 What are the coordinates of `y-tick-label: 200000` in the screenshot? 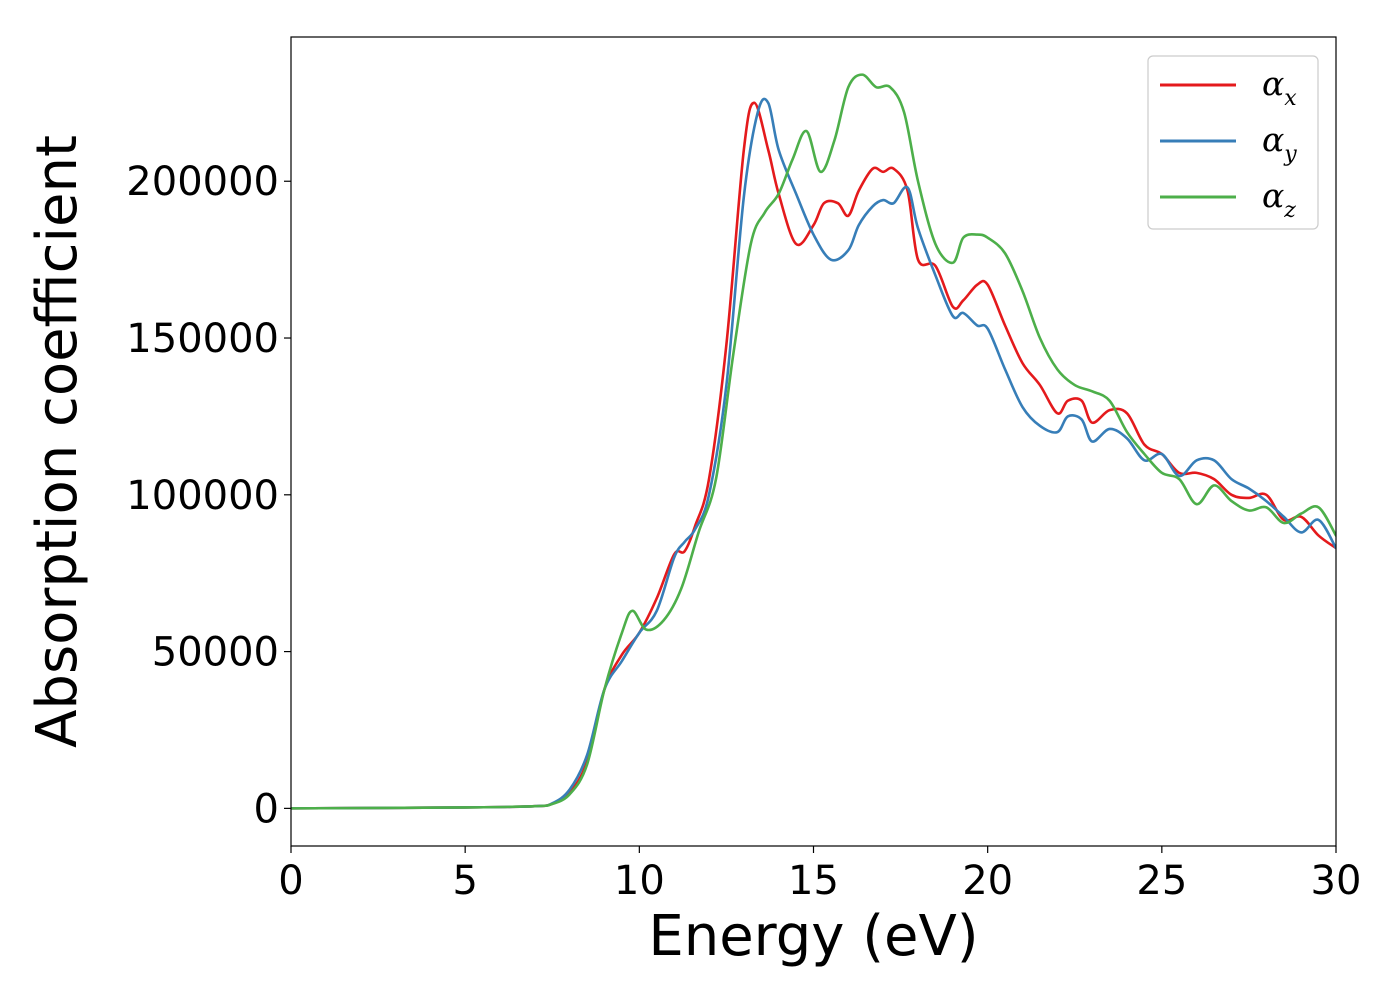 It's located at (202, 182).